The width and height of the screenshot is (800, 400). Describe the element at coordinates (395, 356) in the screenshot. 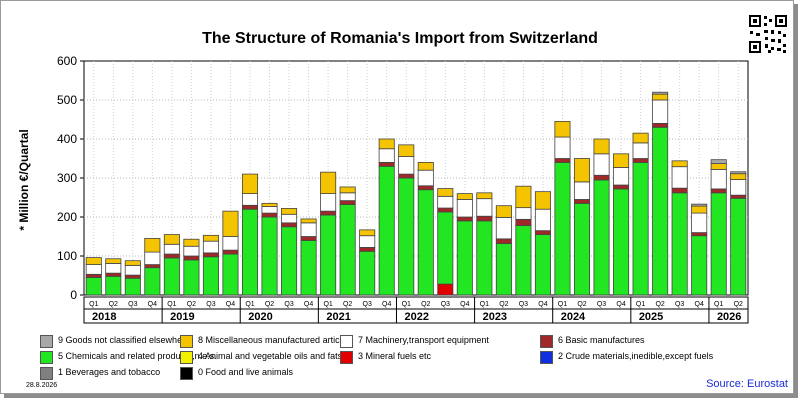

I see `legend-label: 3 Mineral fuels etc` at that location.